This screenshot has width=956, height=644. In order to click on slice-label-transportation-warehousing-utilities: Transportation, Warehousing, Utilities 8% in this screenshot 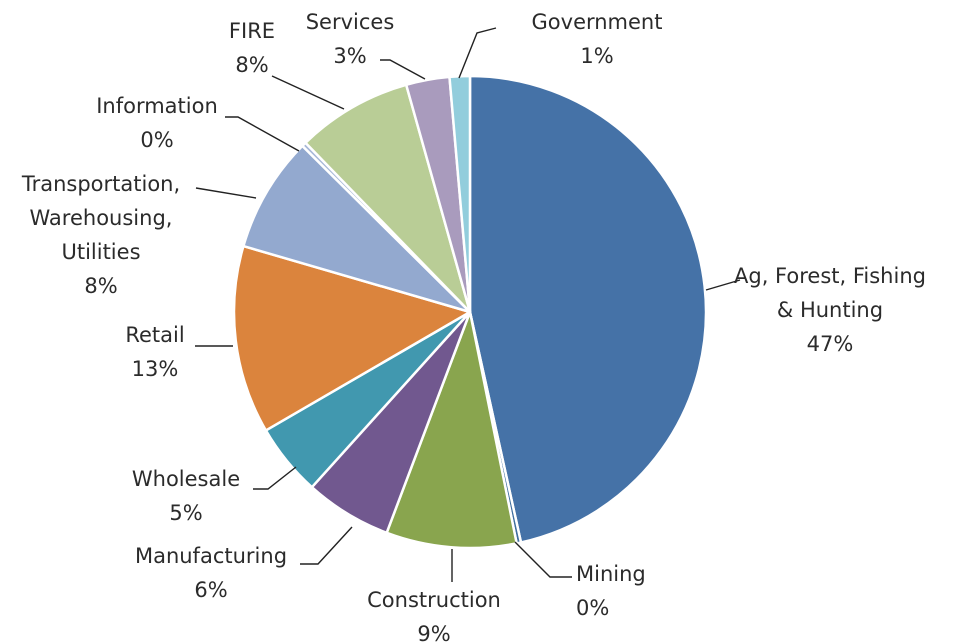, I will do `click(100, 235)`.